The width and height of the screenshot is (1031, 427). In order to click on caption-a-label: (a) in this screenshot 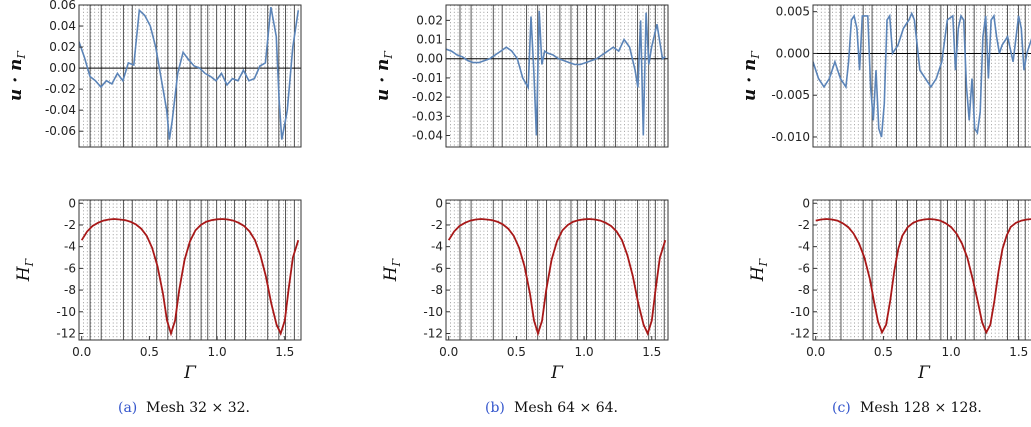, I will do `click(127, 408)`.